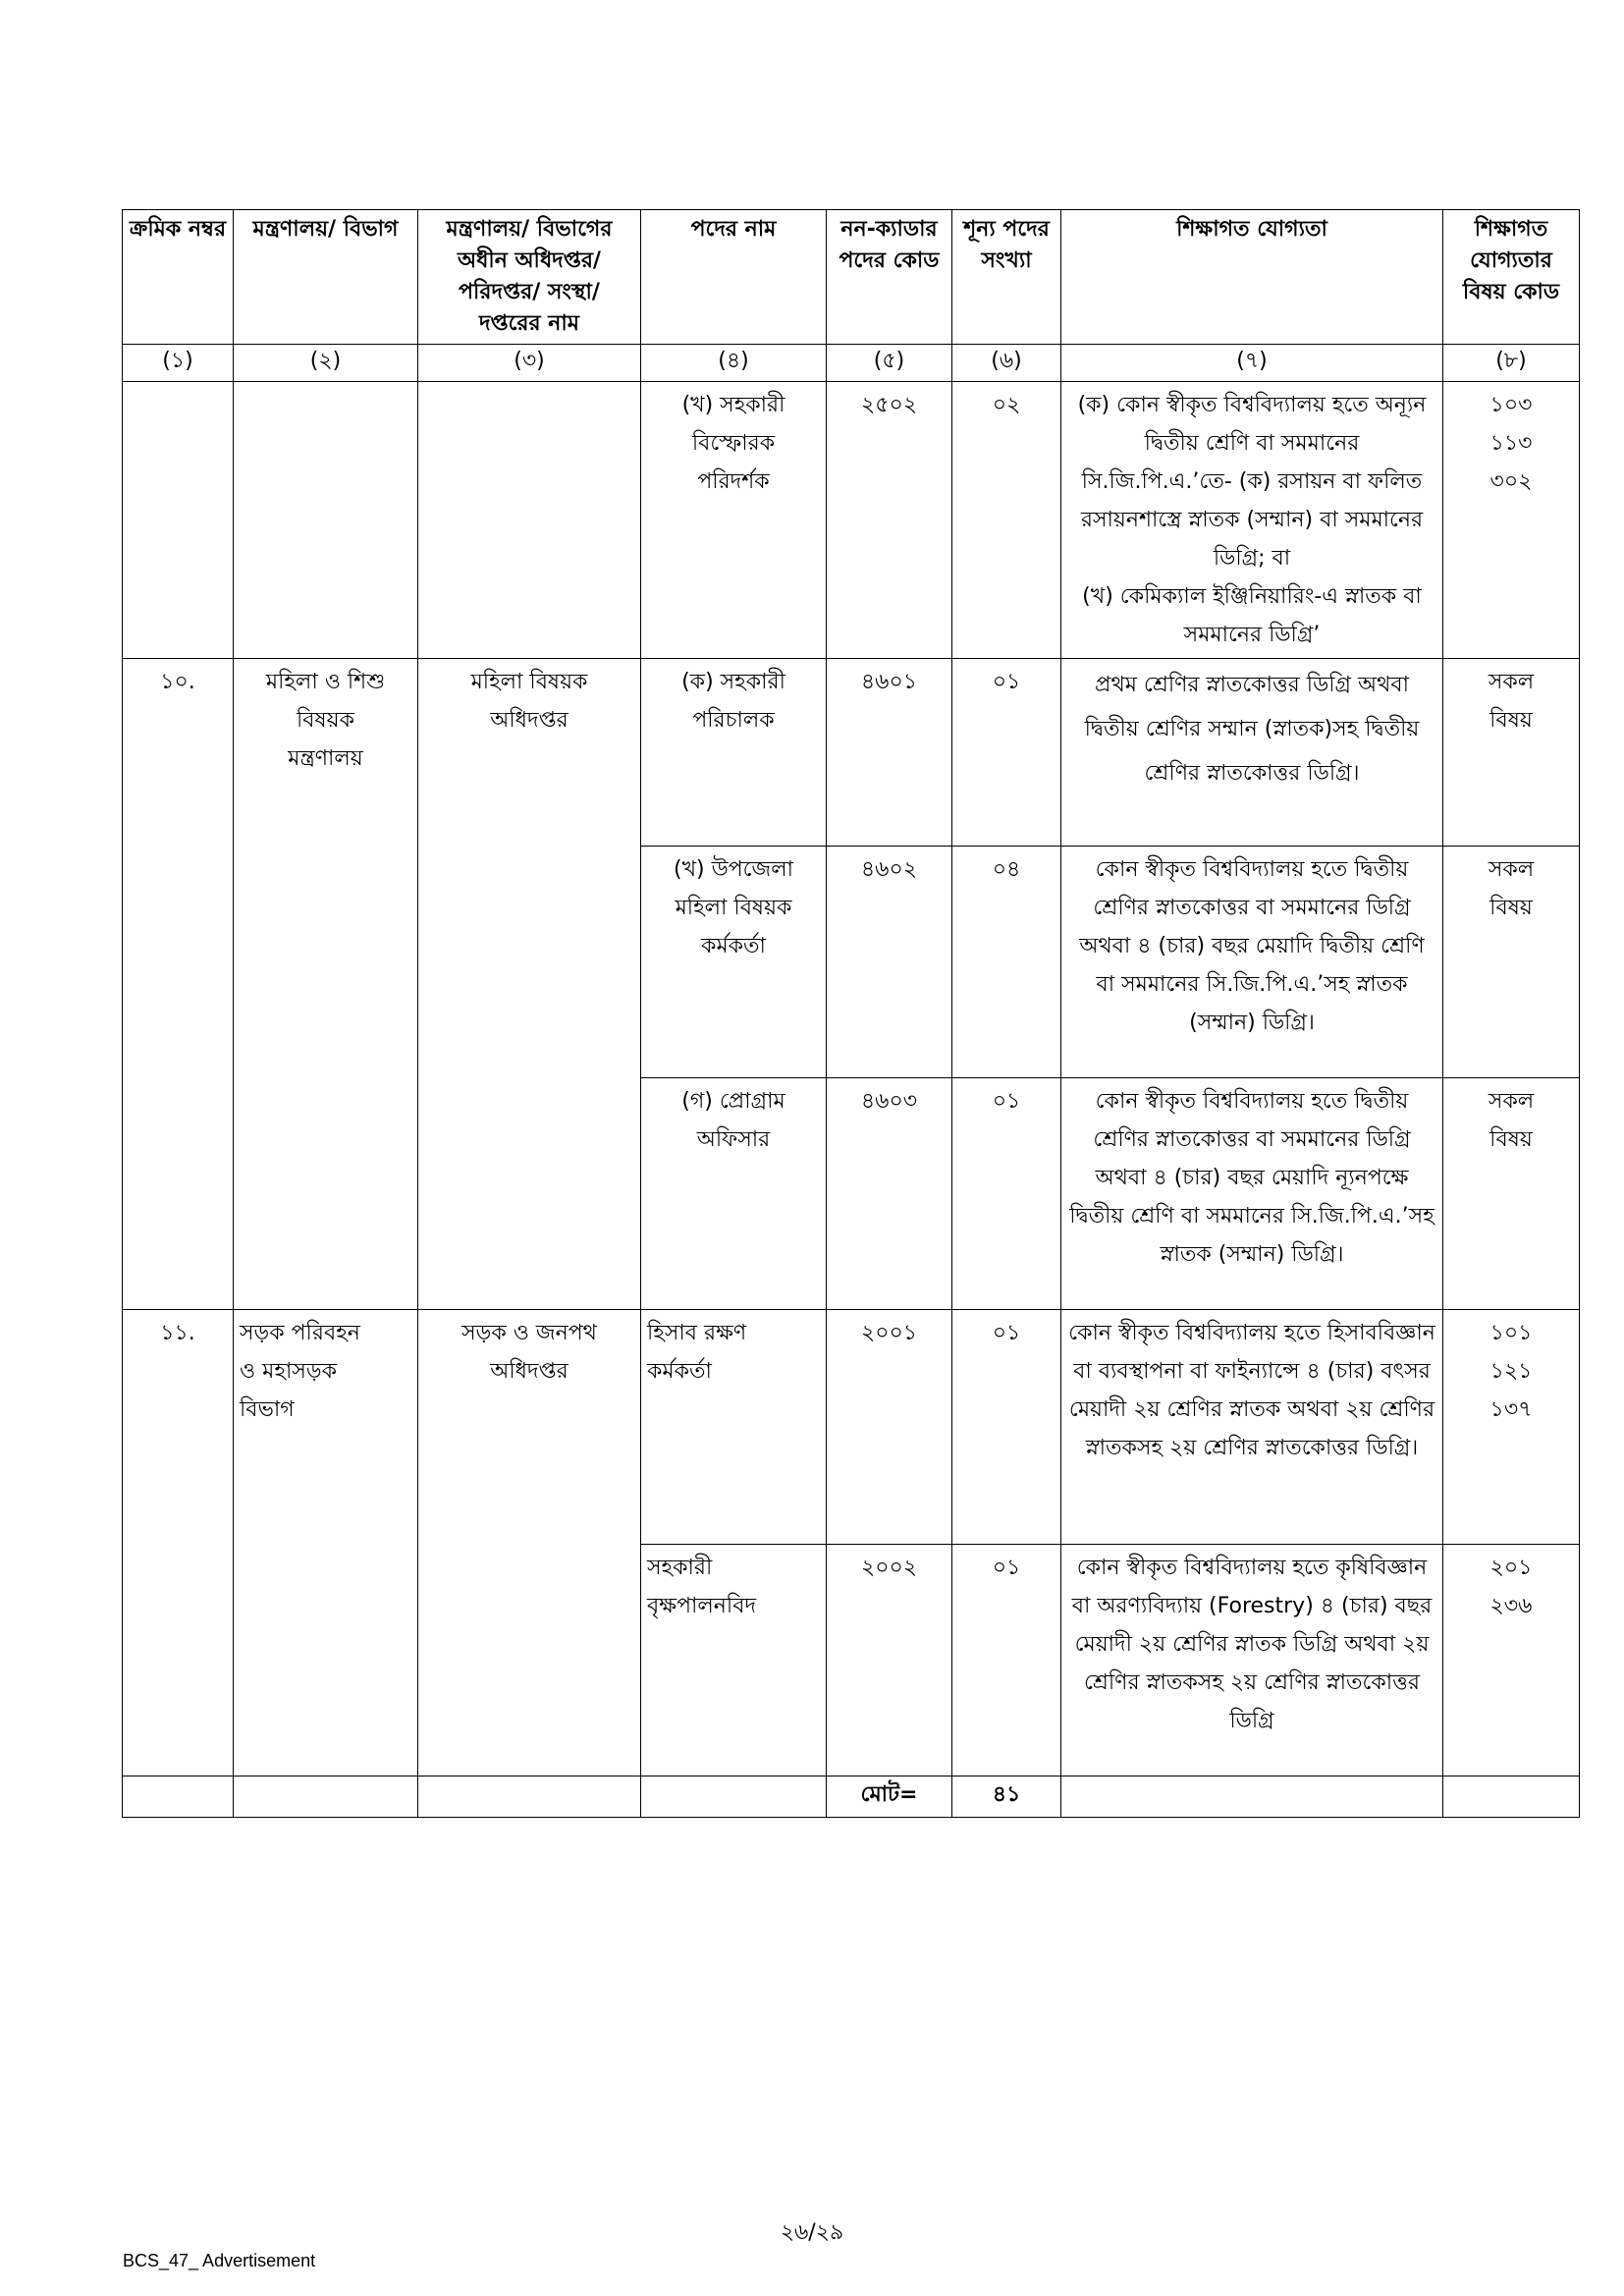 Image resolution: width=1624 pixels, height=2296 pixels. What do you see at coordinates (733, 1193) in the screenshot?
I see `post-cell: (গ) প্রোগ্রাম অফিসার` at bounding box center [733, 1193].